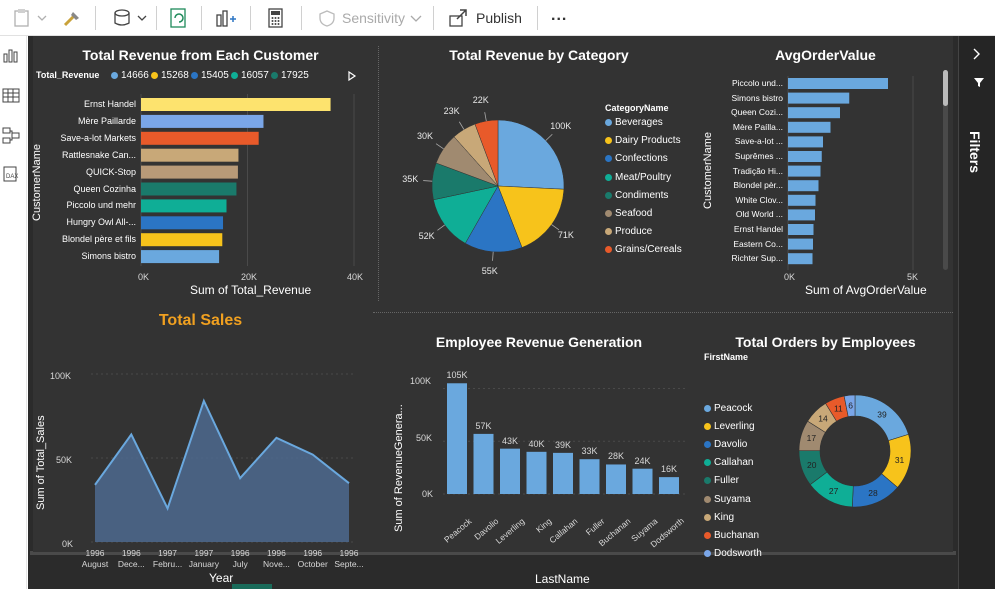  Describe the element at coordinates (130, 18) in the screenshot. I see `data-source-button` at that location.